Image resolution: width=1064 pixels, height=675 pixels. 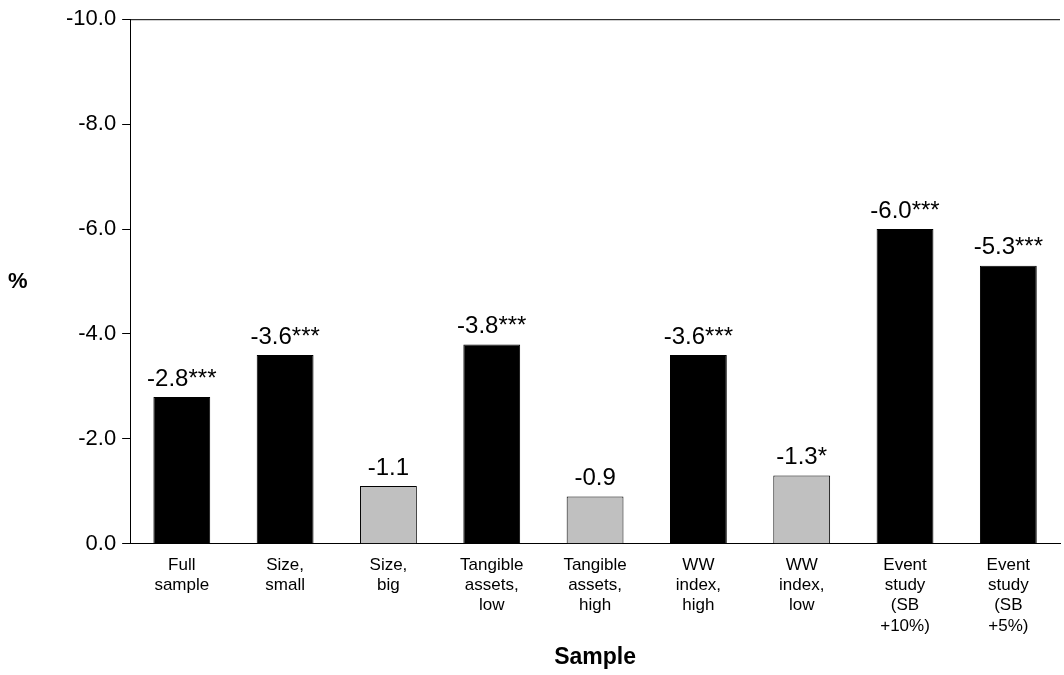 What do you see at coordinates (91, 18) in the screenshot?
I see `y-tick-label: -10.0` at bounding box center [91, 18].